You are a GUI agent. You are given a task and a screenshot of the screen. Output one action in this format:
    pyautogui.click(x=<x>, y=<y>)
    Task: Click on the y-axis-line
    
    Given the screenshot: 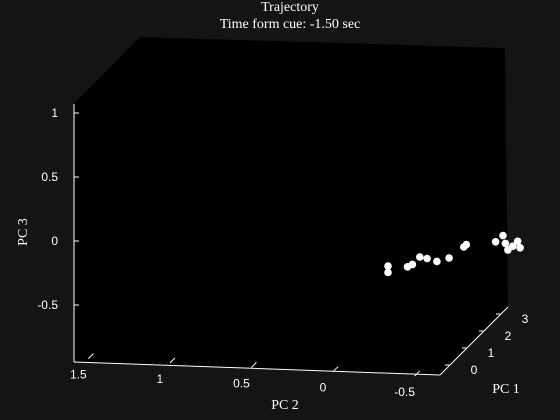 What is the action you would take?
    pyautogui.click(x=257, y=368)
    